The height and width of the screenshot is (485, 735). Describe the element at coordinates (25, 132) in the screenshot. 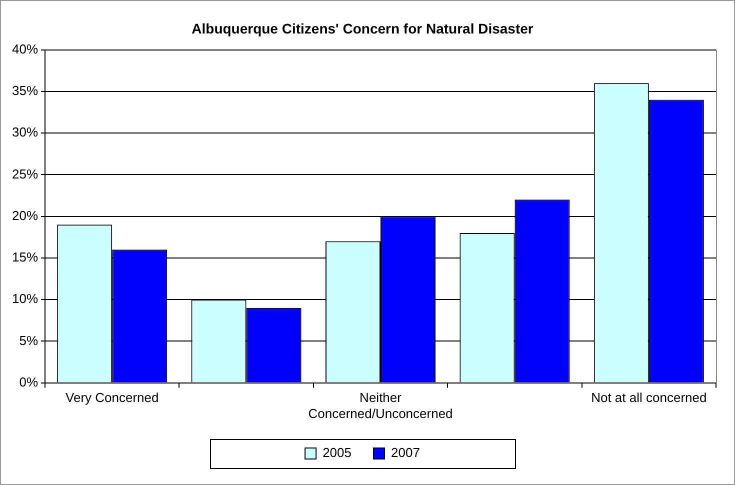

I see `y-tick-label: 30%` at that location.